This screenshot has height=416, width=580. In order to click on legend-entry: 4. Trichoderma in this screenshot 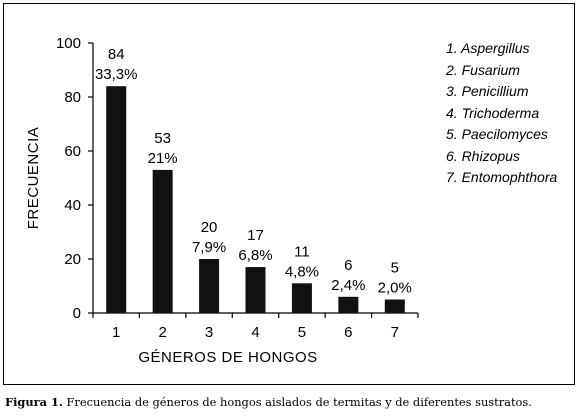, I will do `click(493, 112)`.